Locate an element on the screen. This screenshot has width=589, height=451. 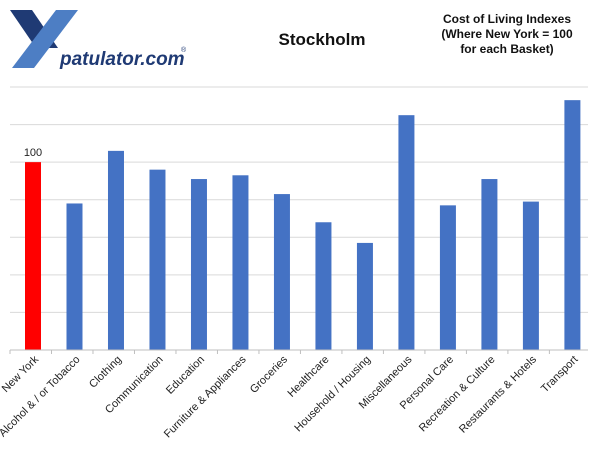
bar-transport is located at coordinates (572, 225).